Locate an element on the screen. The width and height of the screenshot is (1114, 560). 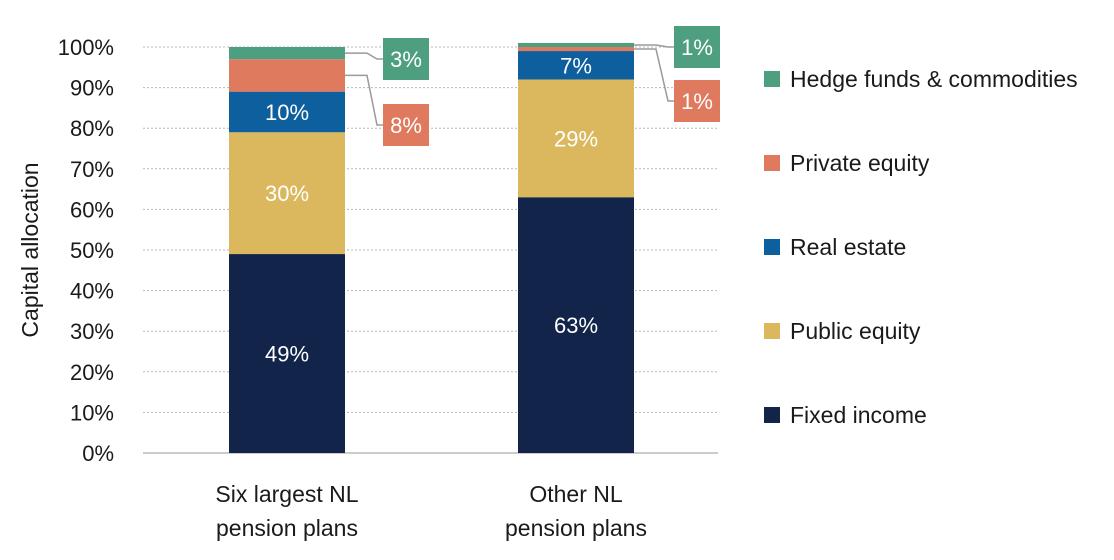
data-label: 49% is located at coordinates (287, 354).